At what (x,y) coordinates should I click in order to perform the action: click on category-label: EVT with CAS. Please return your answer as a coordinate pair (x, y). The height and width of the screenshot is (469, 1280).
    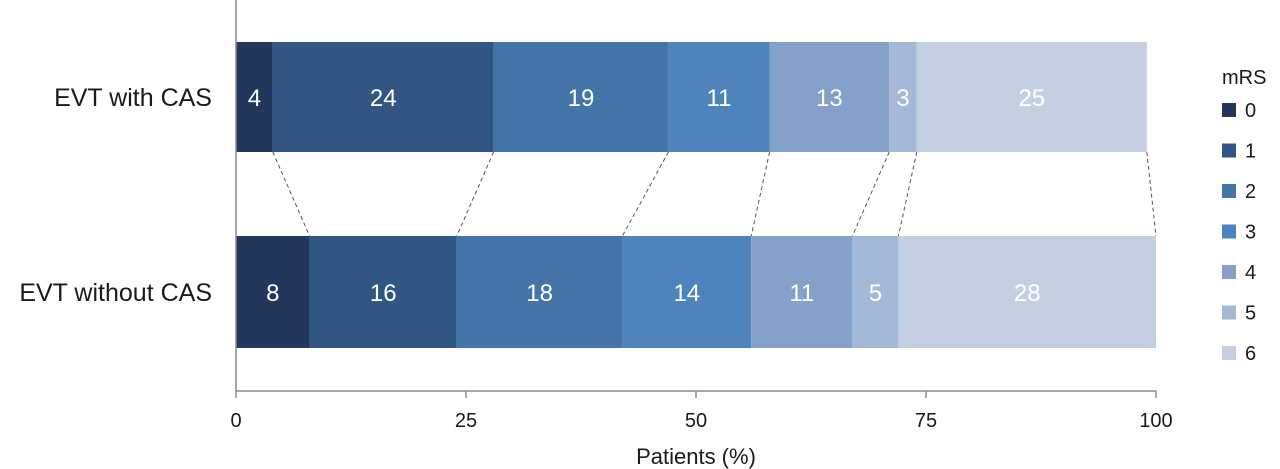
    Looking at the image, I should click on (133, 98).